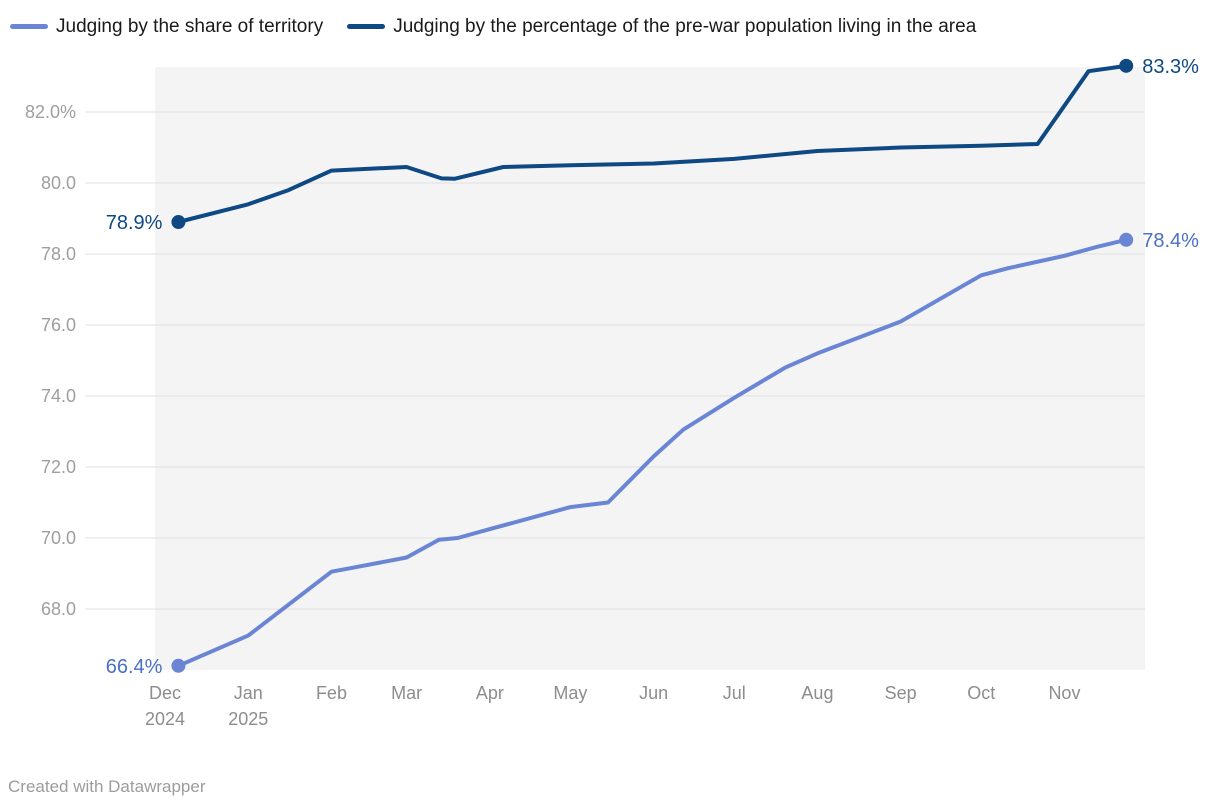 This screenshot has width=1220, height=812. Describe the element at coordinates (366, 26) in the screenshot. I see `legend-swatch-population-line` at that location.